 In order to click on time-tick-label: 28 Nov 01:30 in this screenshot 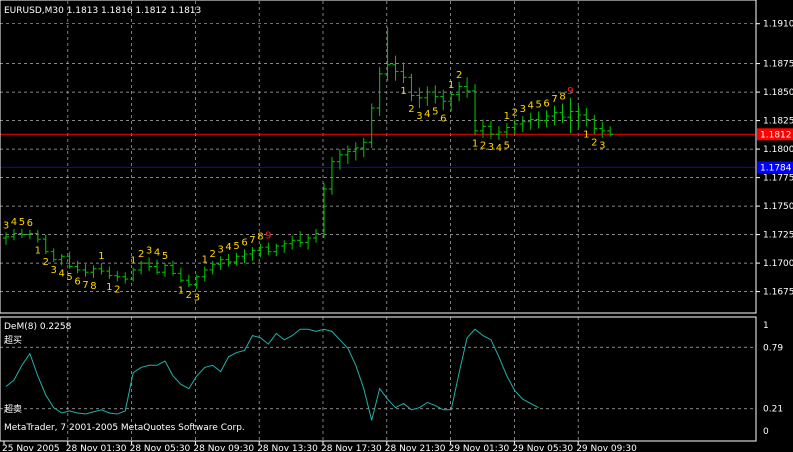, I will do `click(96, 448)`.